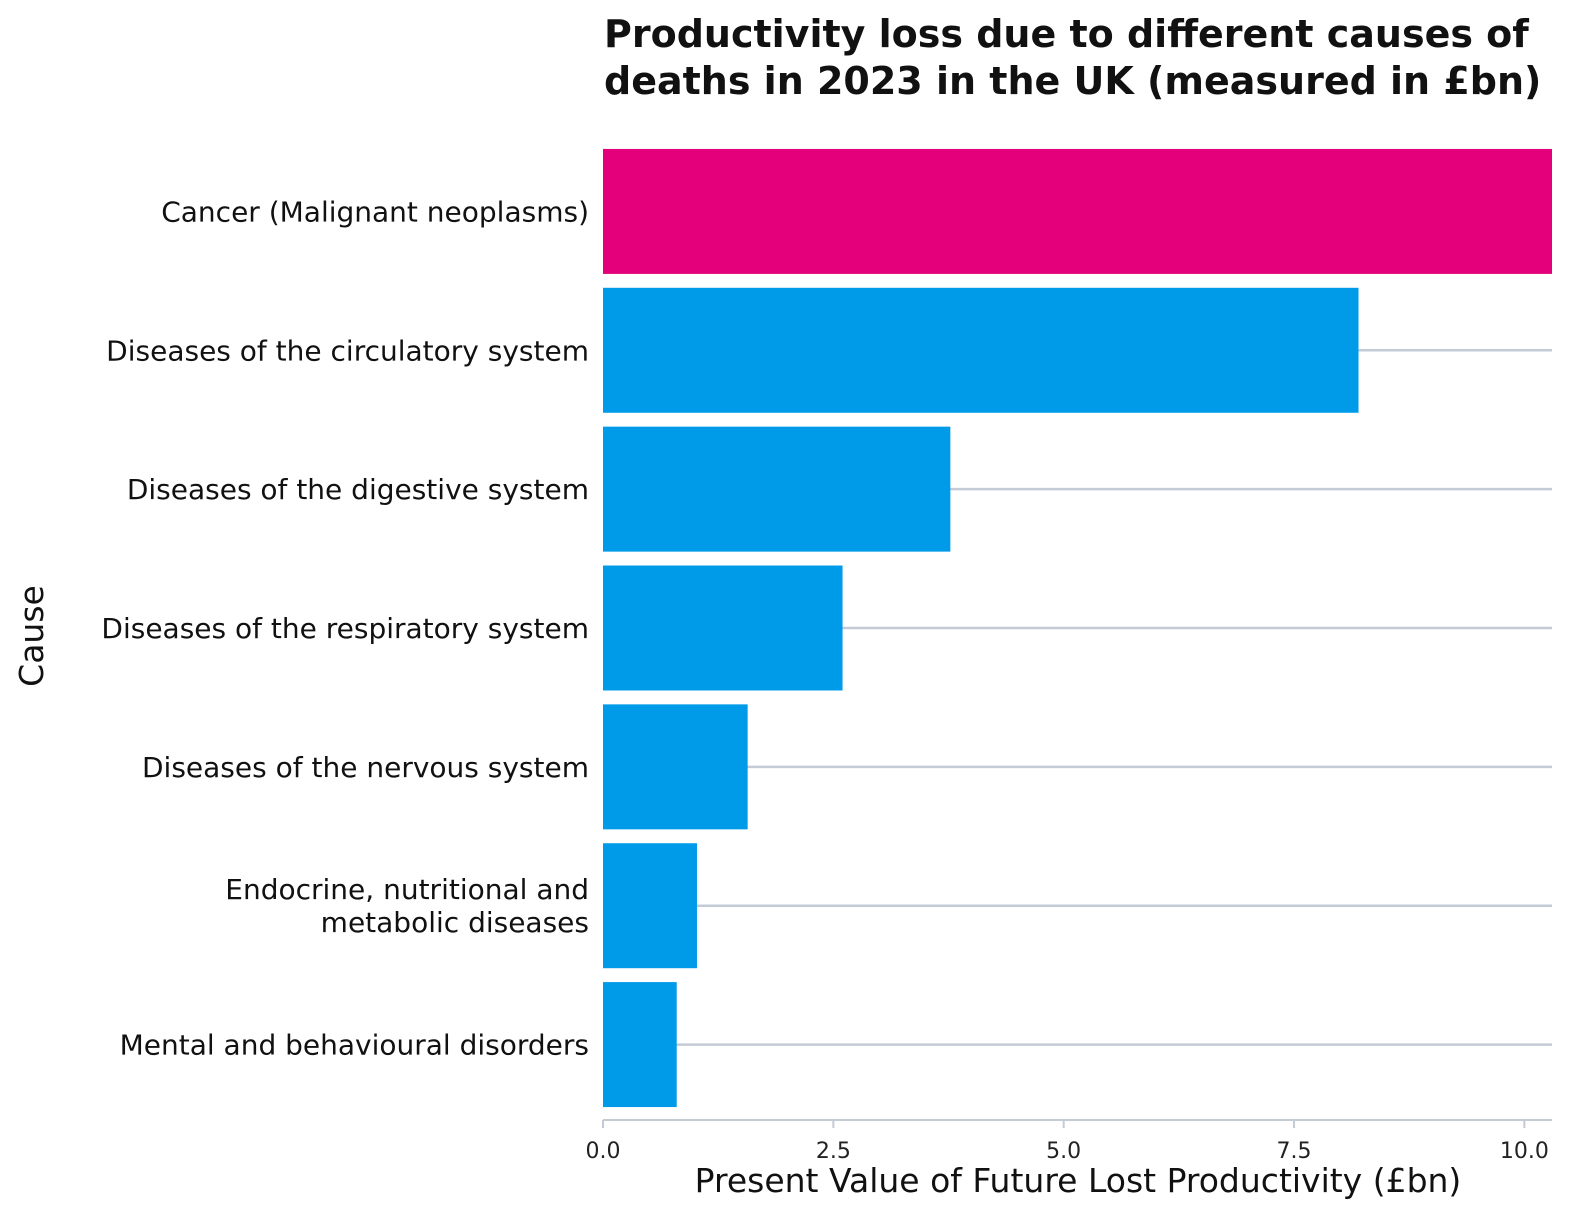 Image resolution: width=1574 pixels, height=1228 pixels. What do you see at coordinates (358, 489) in the screenshot?
I see `category-label: Diseases of the digestive system` at bounding box center [358, 489].